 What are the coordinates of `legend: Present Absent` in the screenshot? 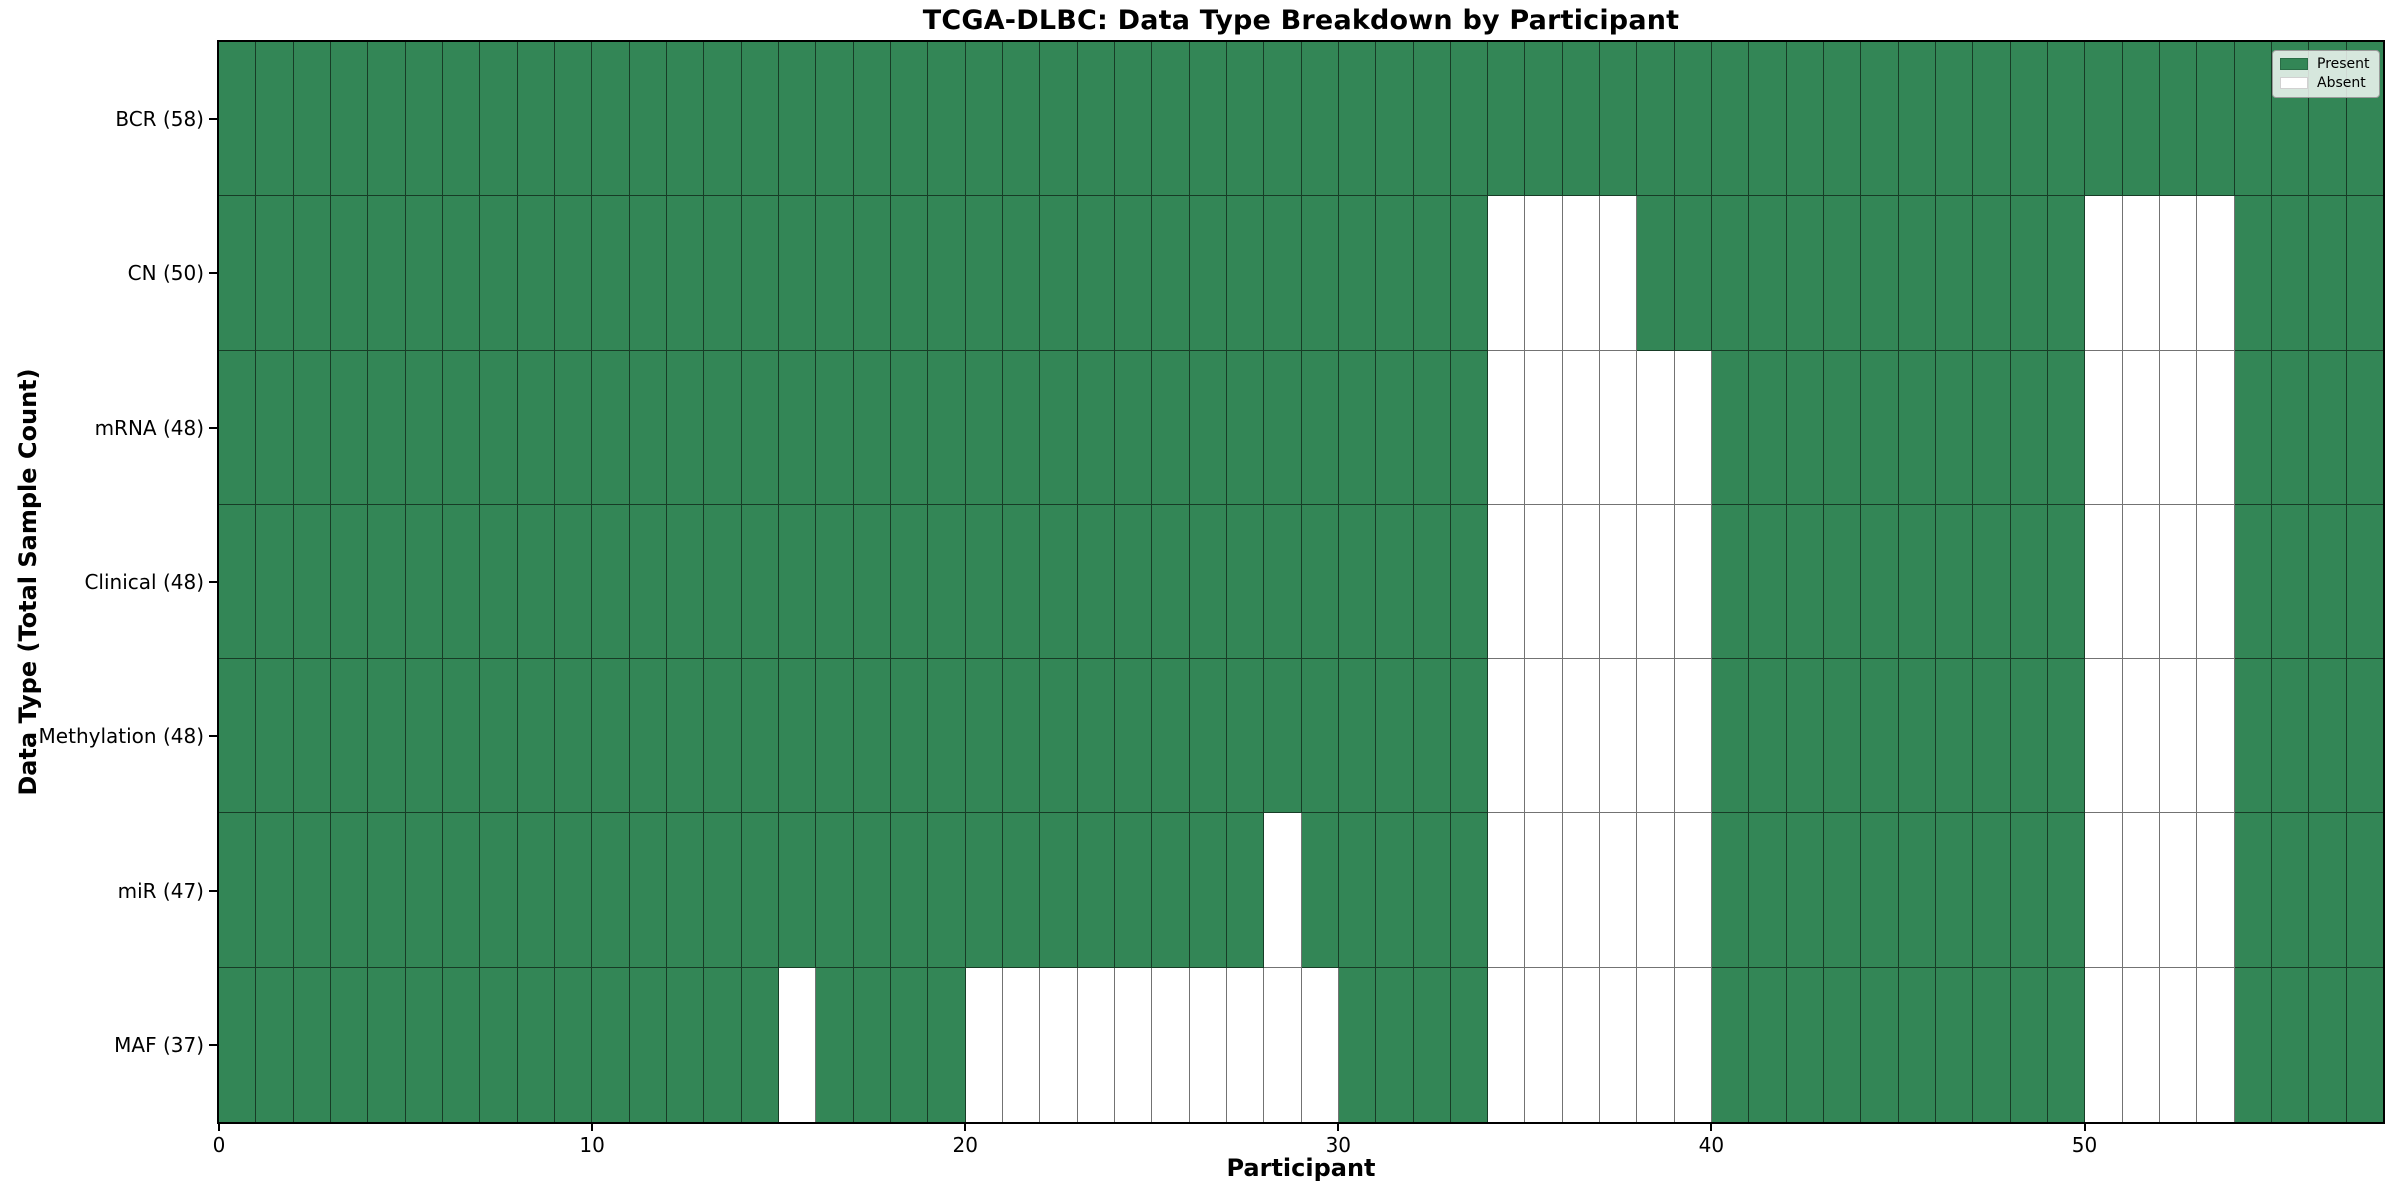 It's located at (2326, 74).